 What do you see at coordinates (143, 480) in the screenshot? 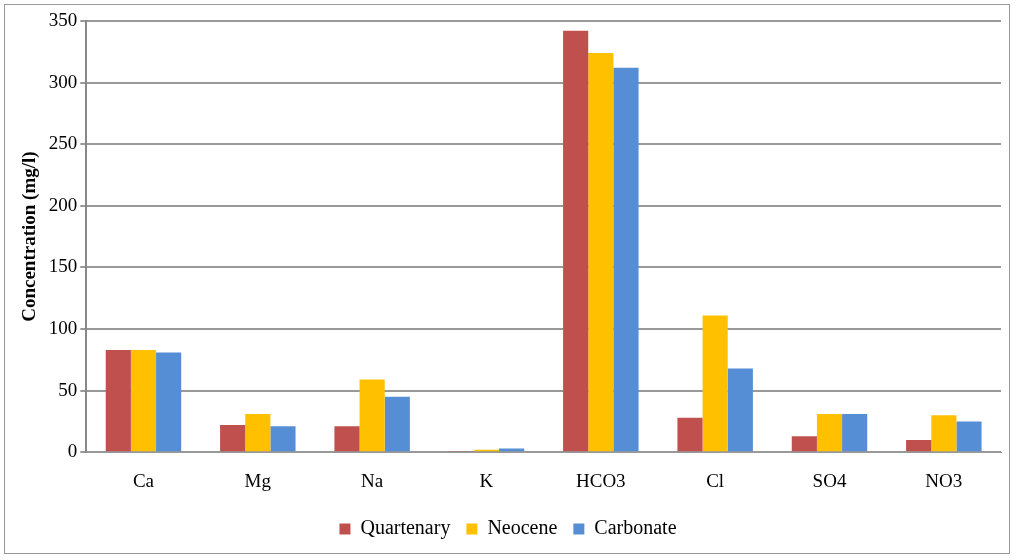
I see `x-tick-label: Ca` at bounding box center [143, 480].